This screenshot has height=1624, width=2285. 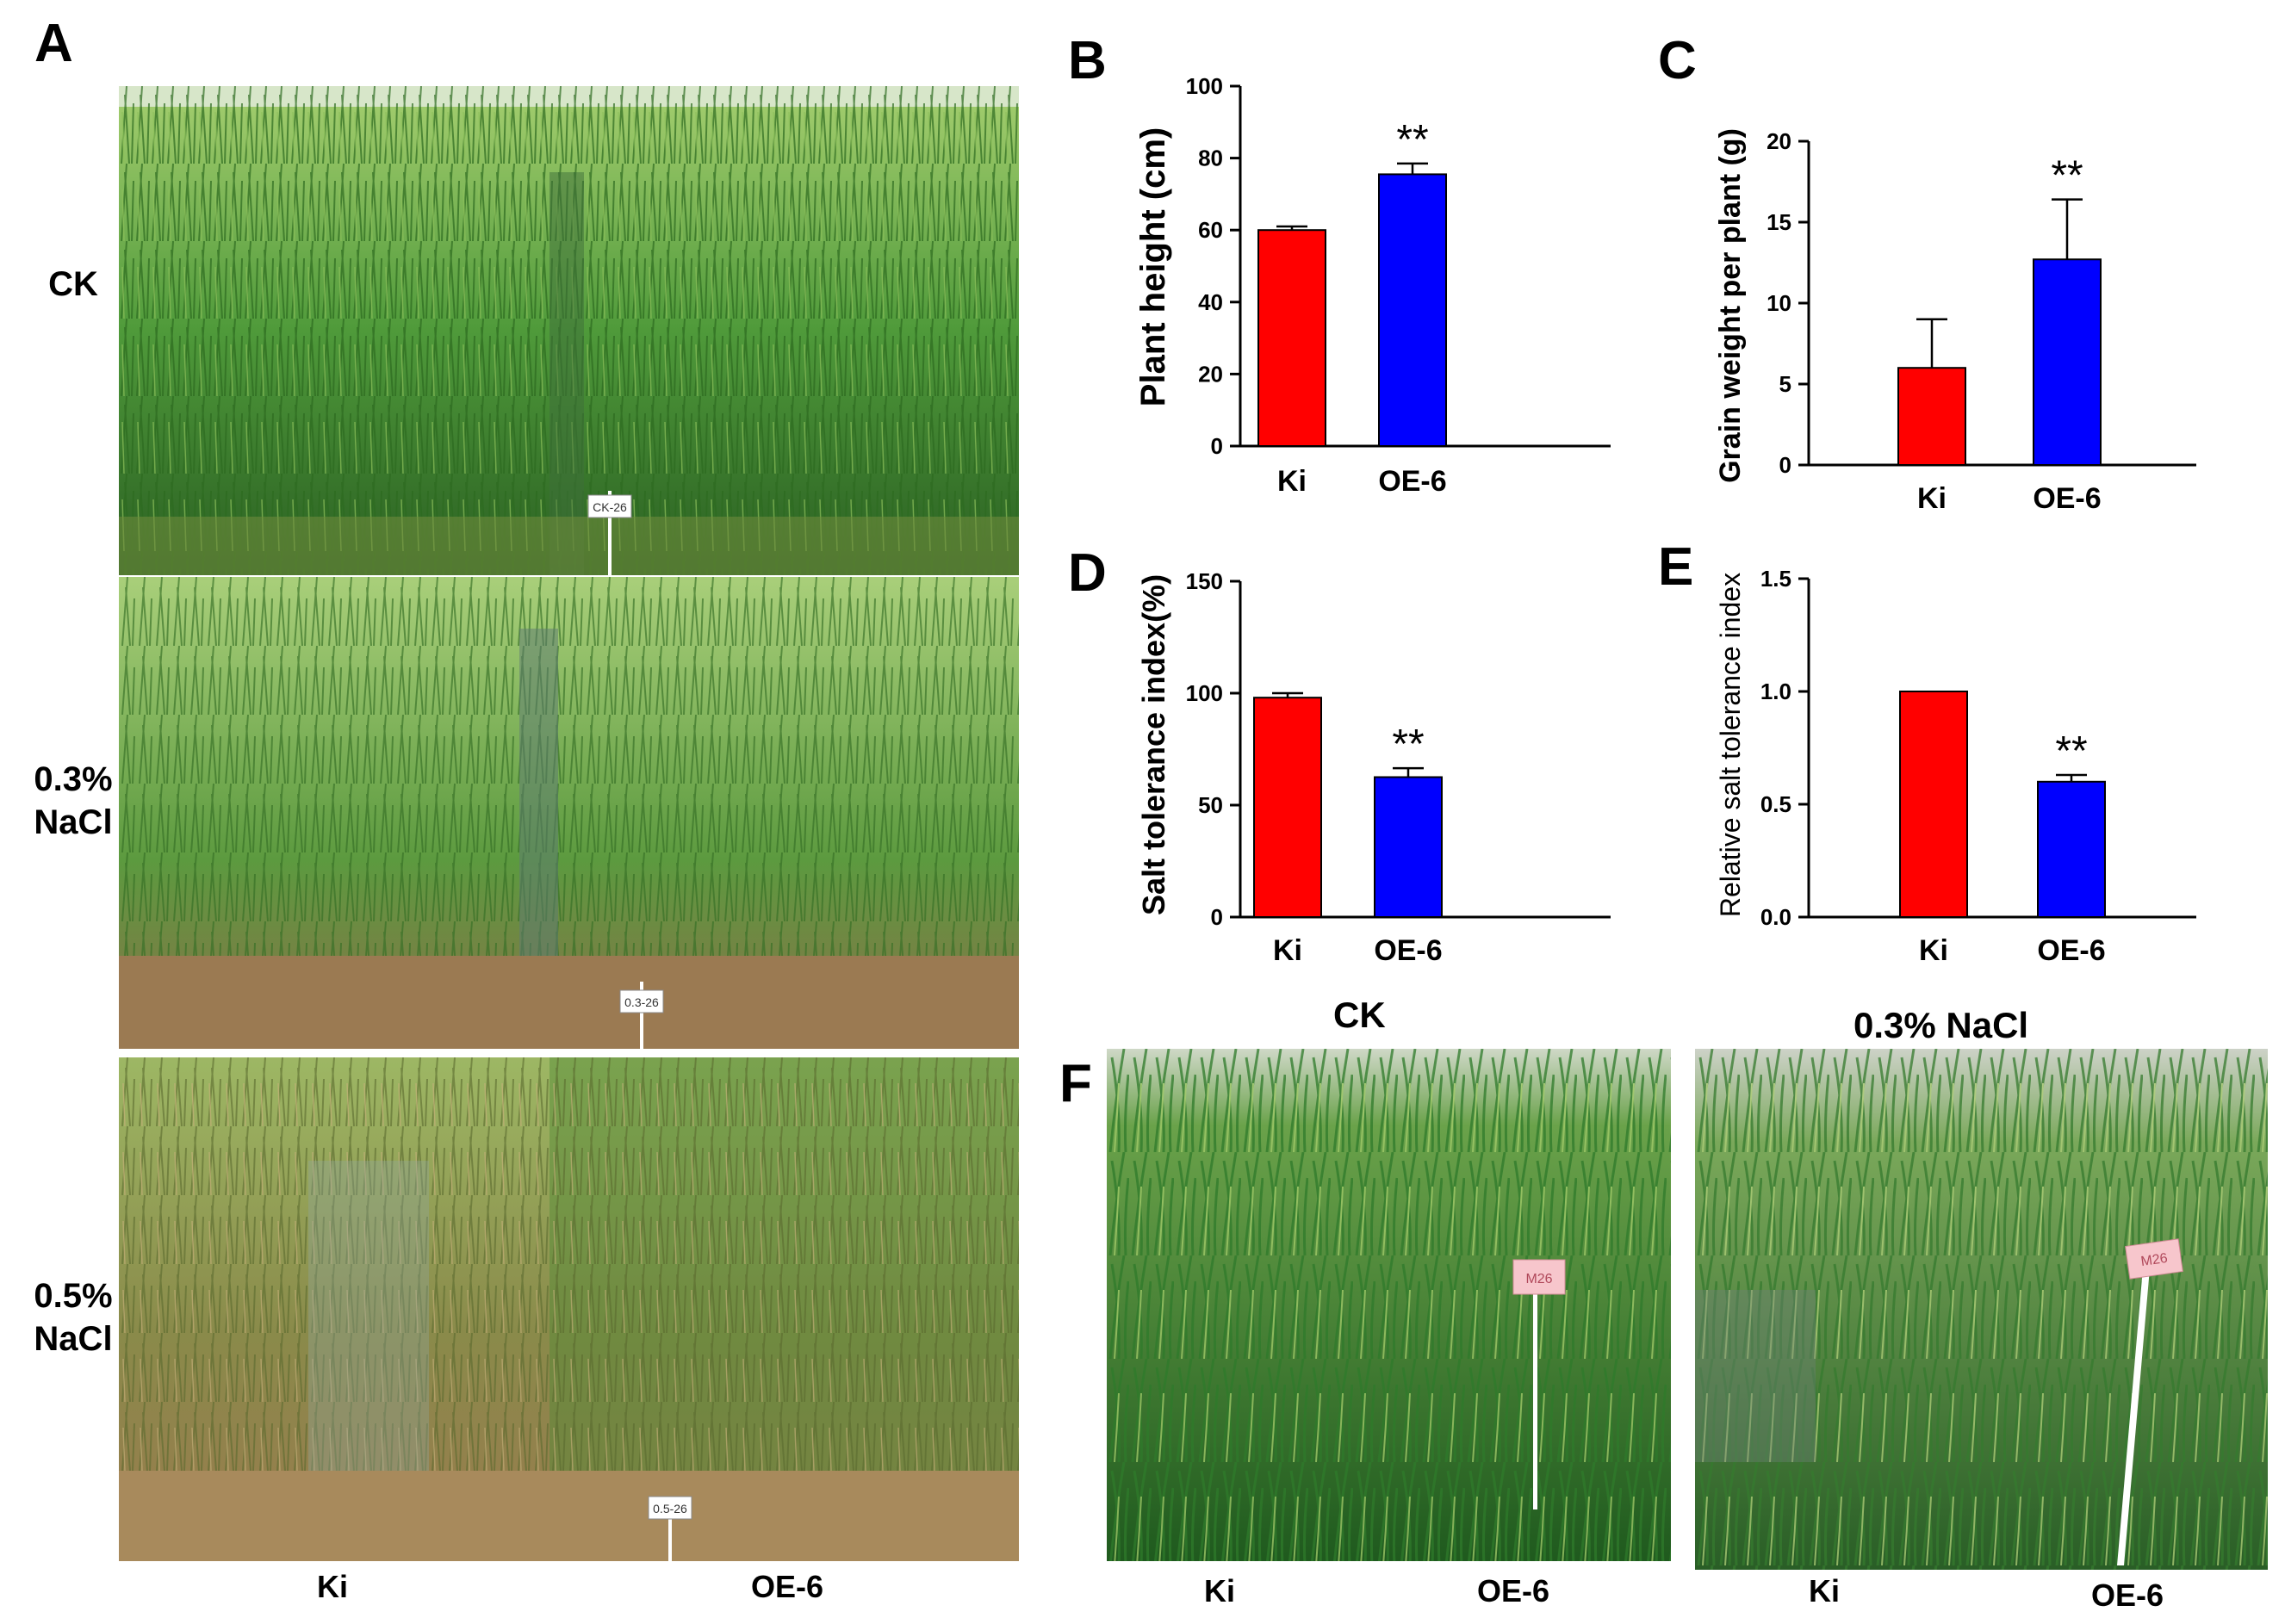 I want to click on chart-c-y-tick-label: 5, so click(x=1785, y=384).